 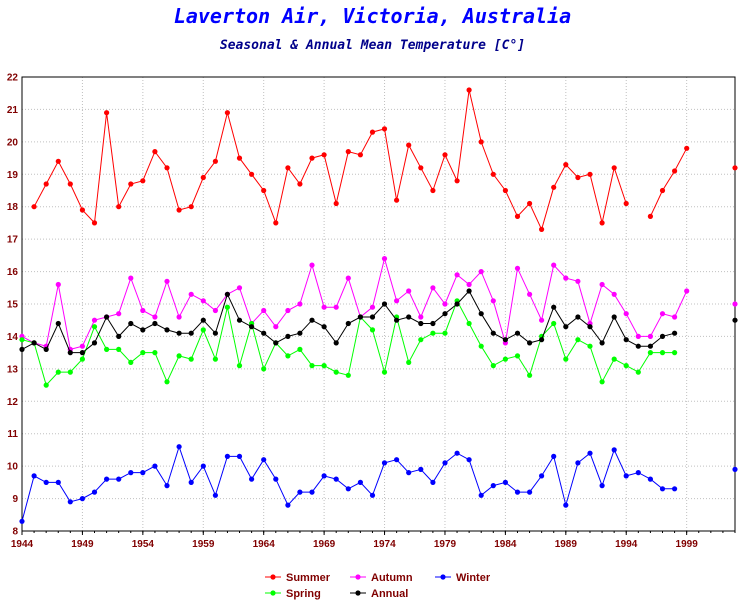 What do you see at coordinates (264, 544) in the screenshot?
I see `x-tick-label: 1964` at bounding box center [264, 544].